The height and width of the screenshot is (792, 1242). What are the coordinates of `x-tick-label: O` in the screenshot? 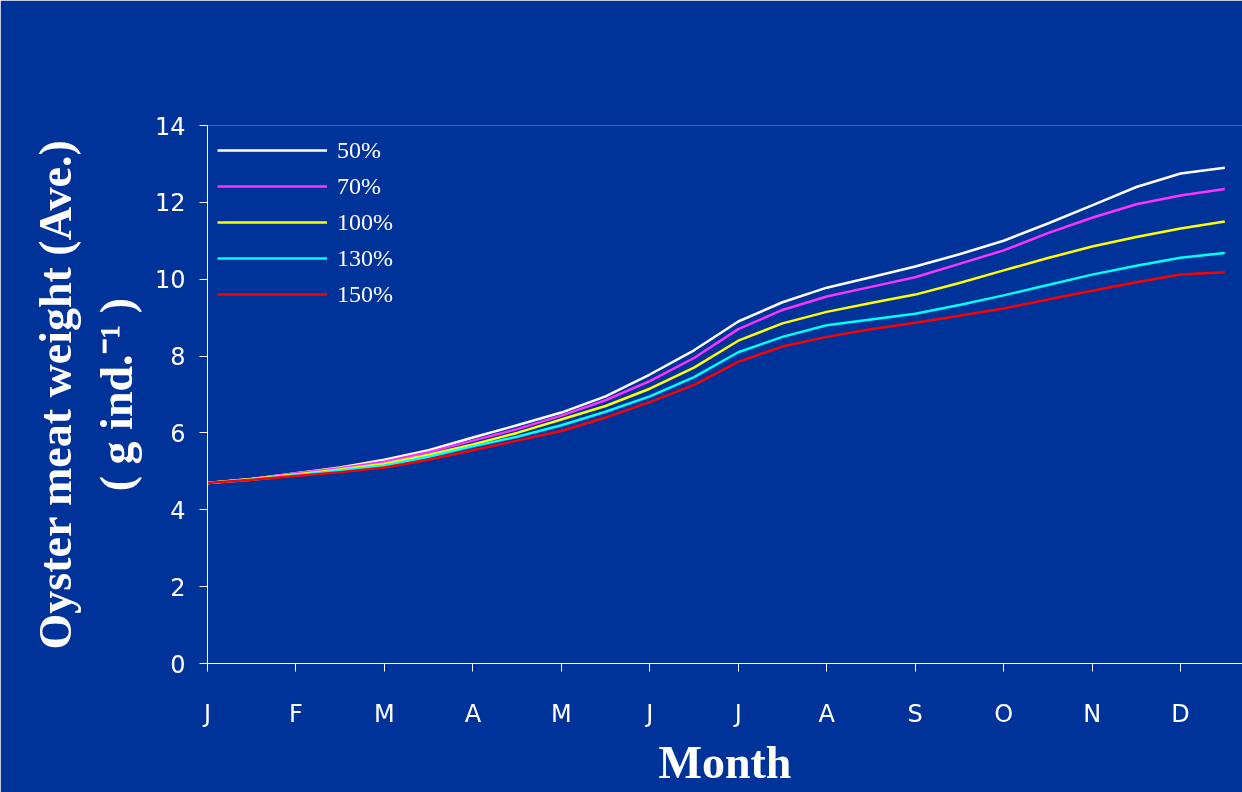 It's located at (1004, 713).